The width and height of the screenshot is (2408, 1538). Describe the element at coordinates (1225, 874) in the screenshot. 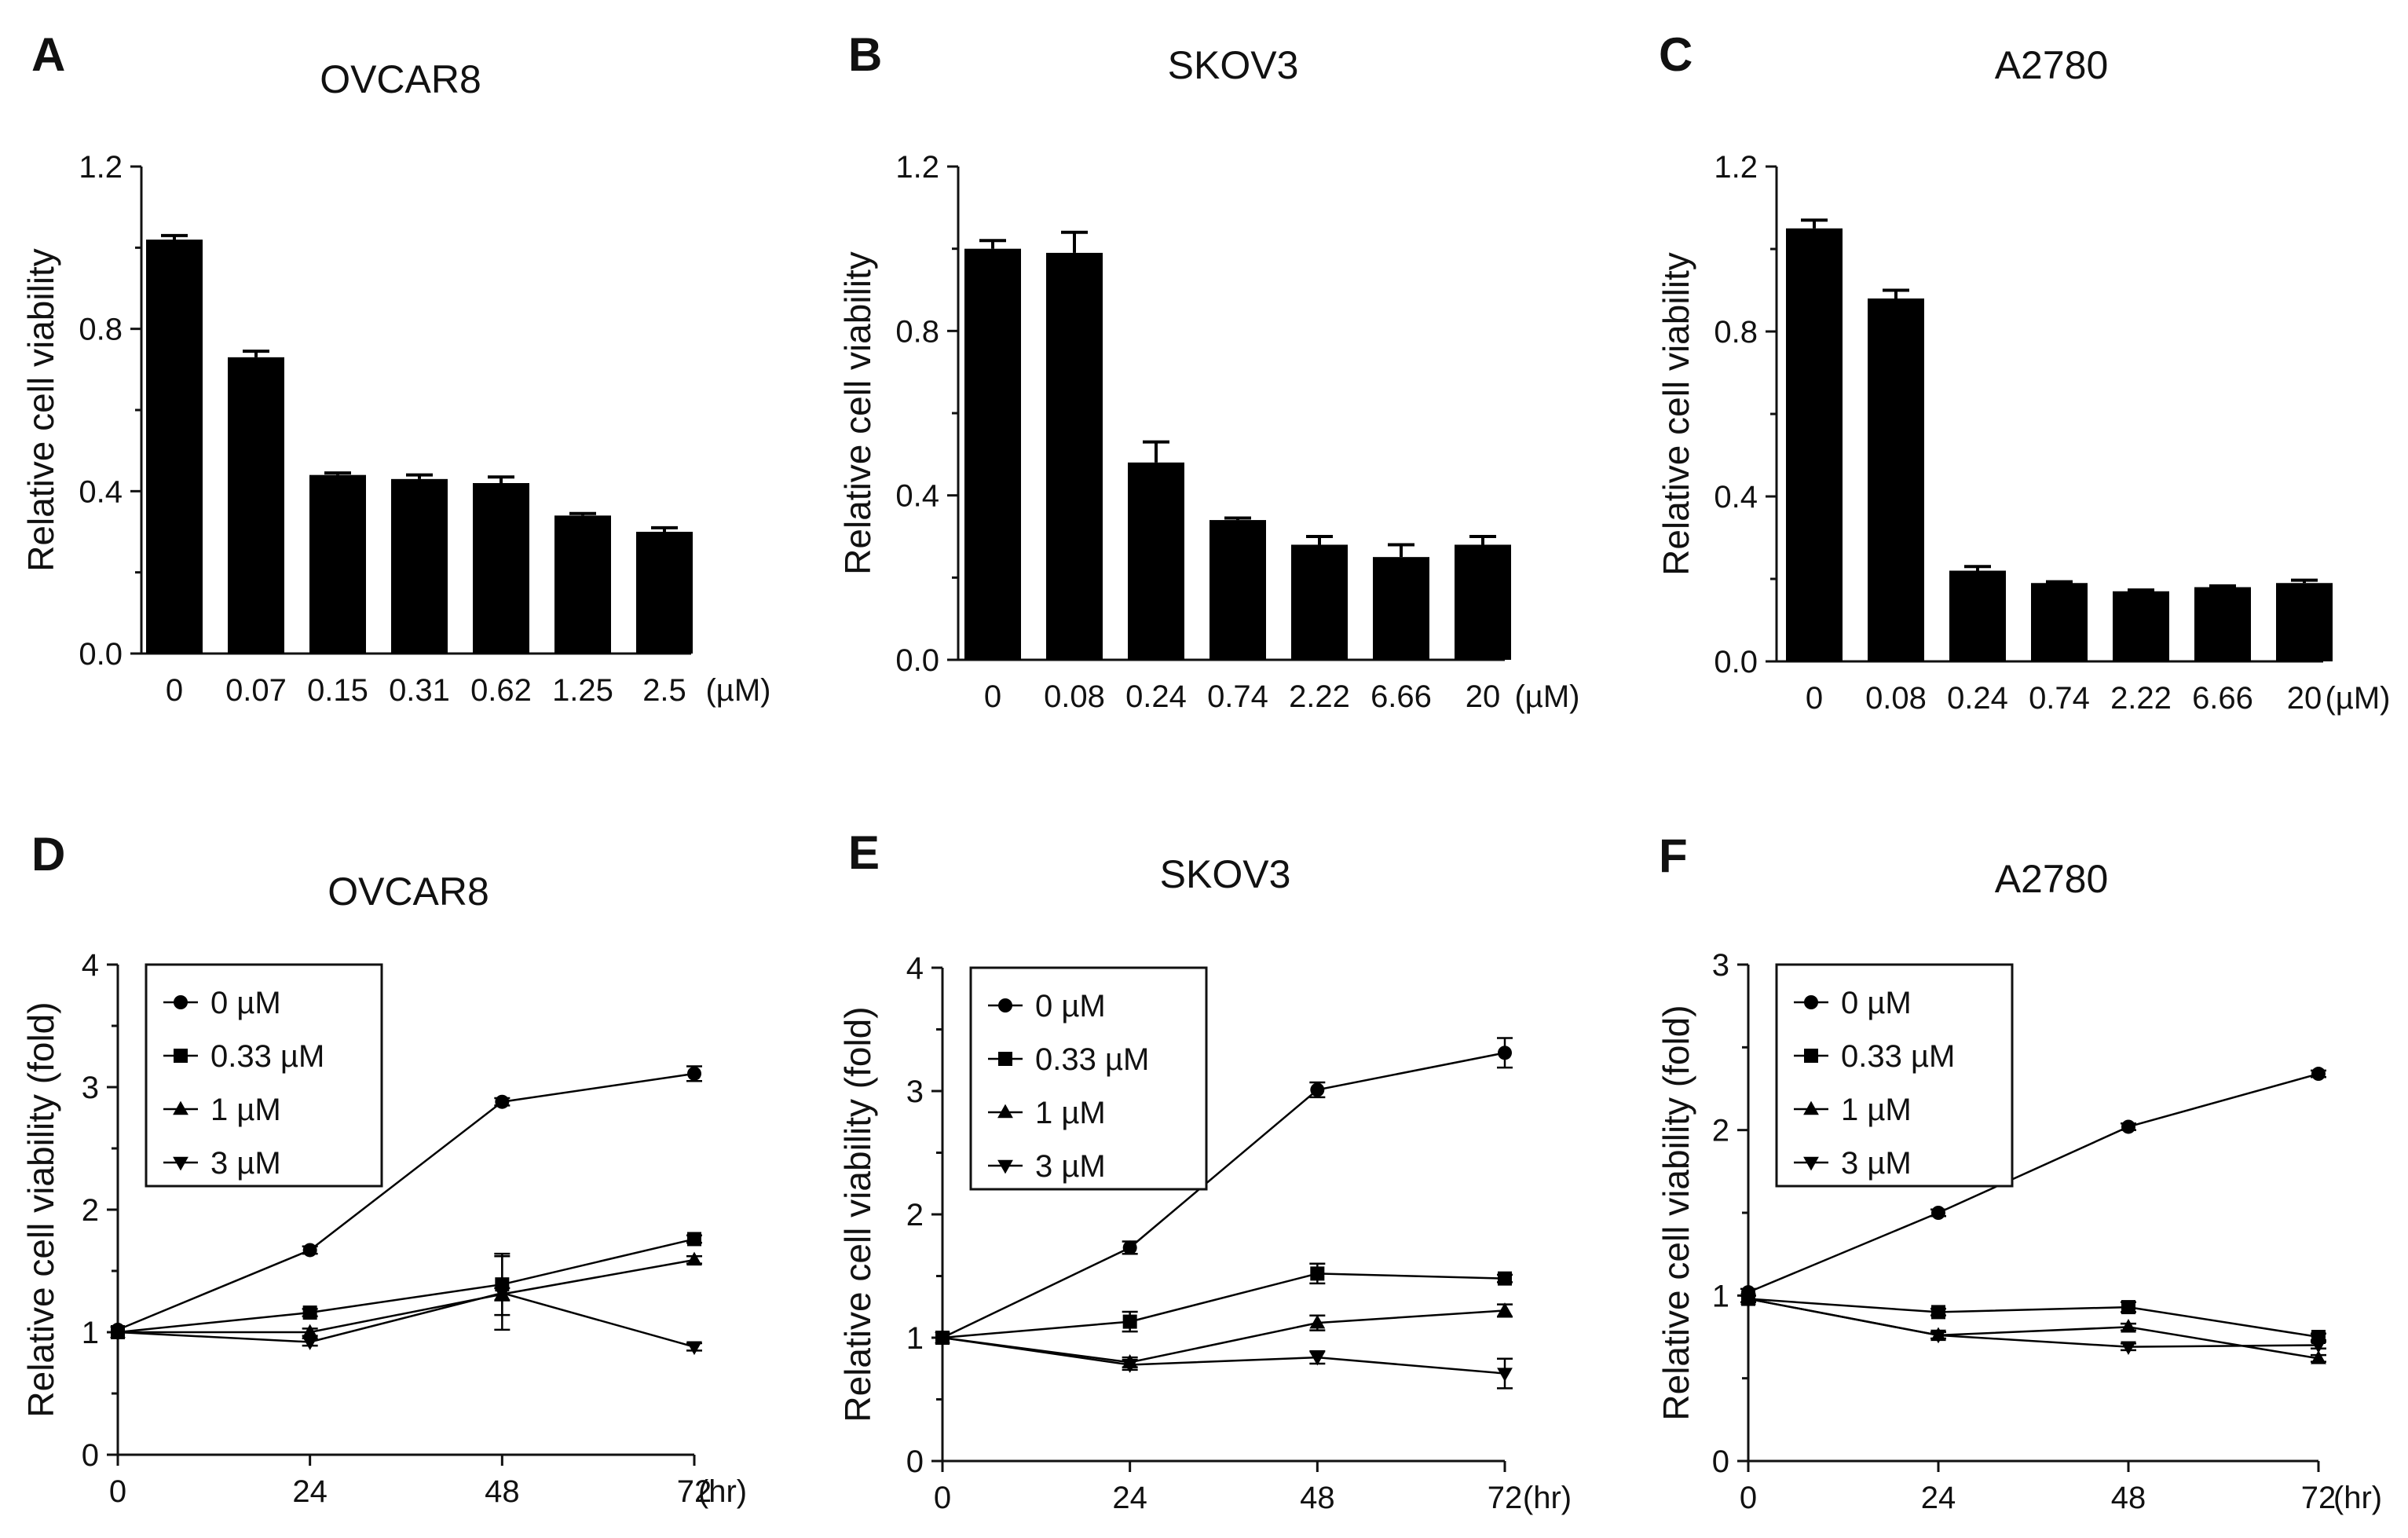

I see `chart-title: SKOV3` at that location.